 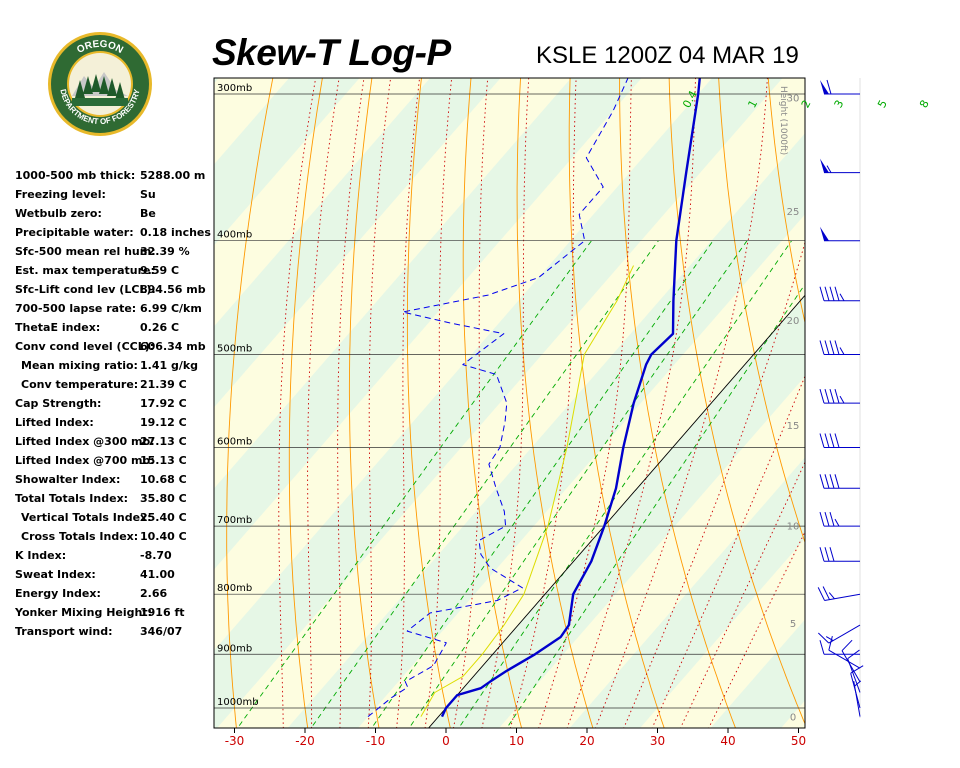 What do you see at coordinates (305, 741) in the screenshot?
I see `x-tick-label: -20` at bounding box center [305, 741].